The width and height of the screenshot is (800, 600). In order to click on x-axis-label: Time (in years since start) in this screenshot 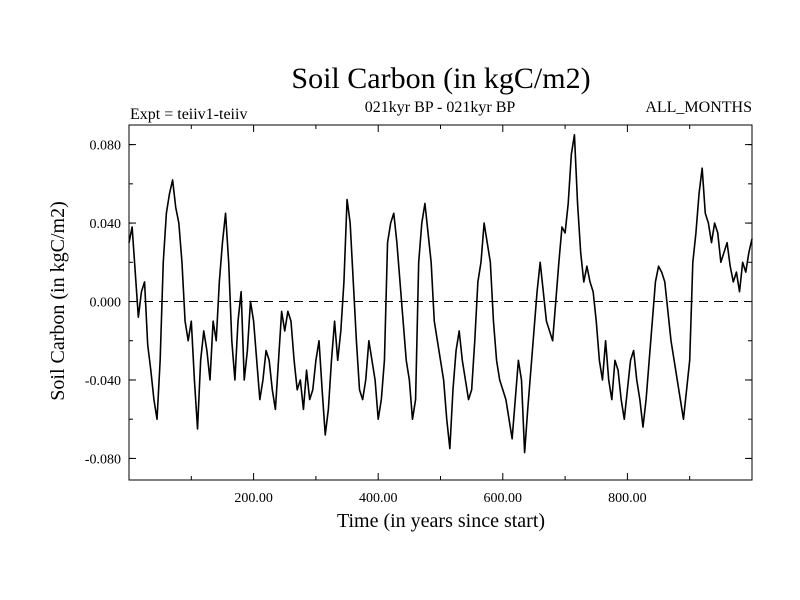, I will do `click(441, 521)`.